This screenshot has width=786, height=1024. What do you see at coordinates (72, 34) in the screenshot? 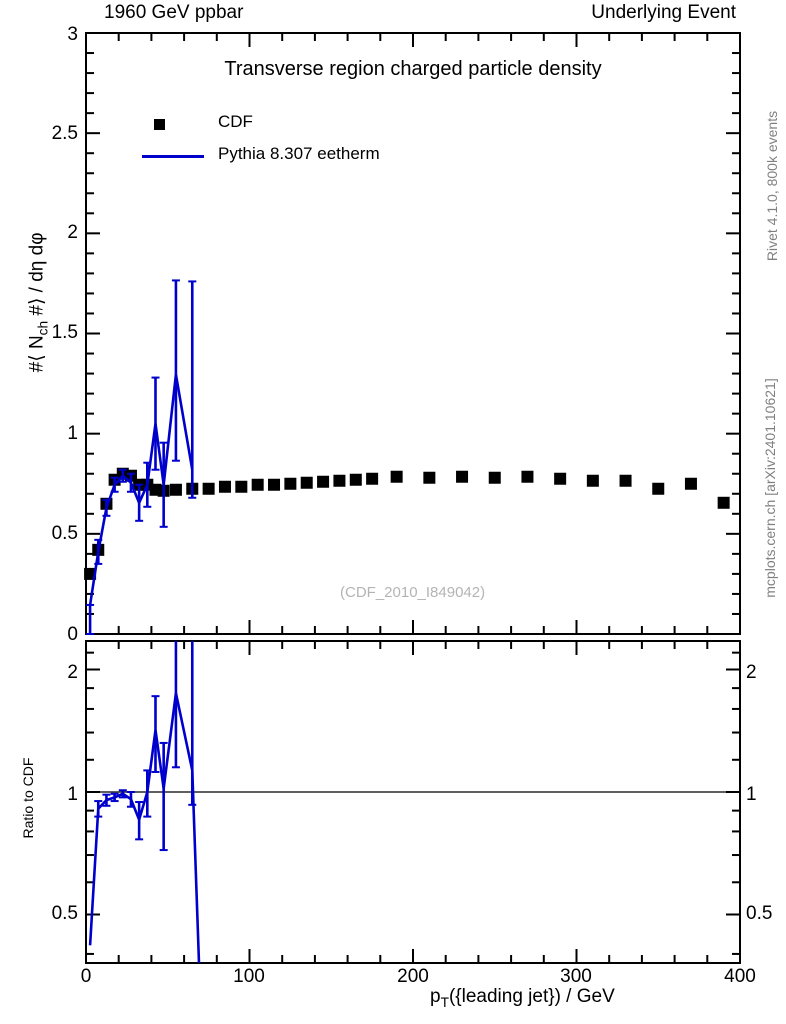
I see `y-tick-label-main-3: 3` at bounding box center [72, 34].